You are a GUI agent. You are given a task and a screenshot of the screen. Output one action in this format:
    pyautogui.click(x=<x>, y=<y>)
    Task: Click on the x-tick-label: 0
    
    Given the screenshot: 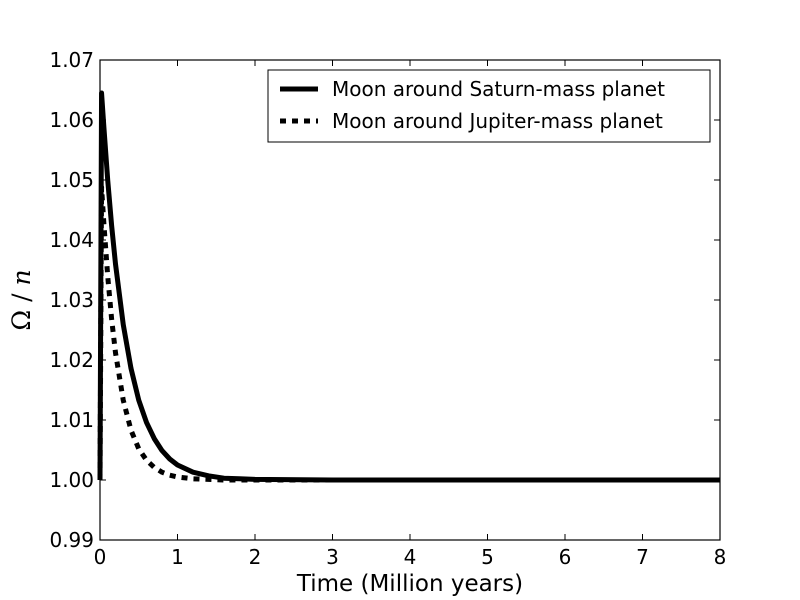 What is the action you would take?
    pyautogui.click(x=100, y=557)
    